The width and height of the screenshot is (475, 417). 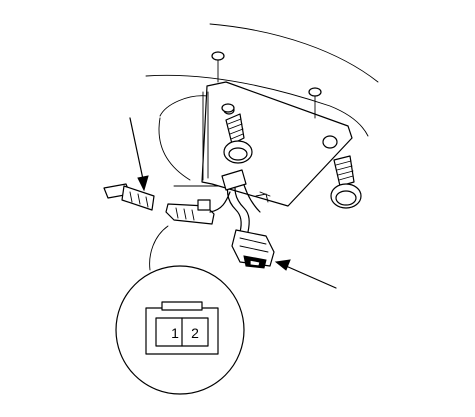 I want to click on detail-leader-line, so click(x=159, y=248).